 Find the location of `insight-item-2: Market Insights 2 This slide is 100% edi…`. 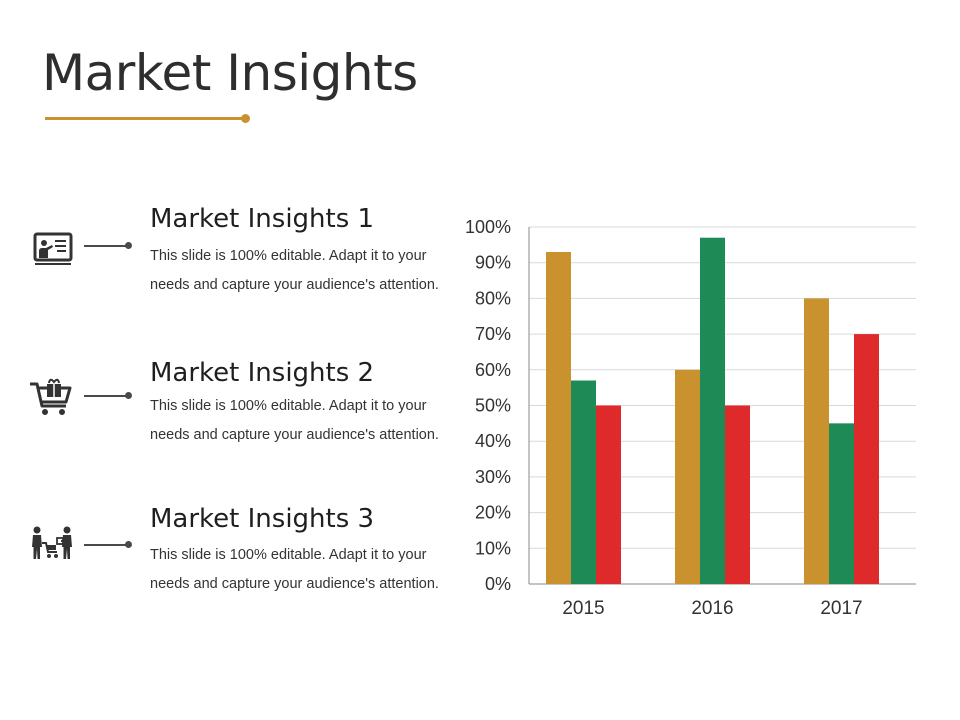

insight-item-2: Market Insights 2 This slide is 100% edi… is located at coordinates (225, 423).